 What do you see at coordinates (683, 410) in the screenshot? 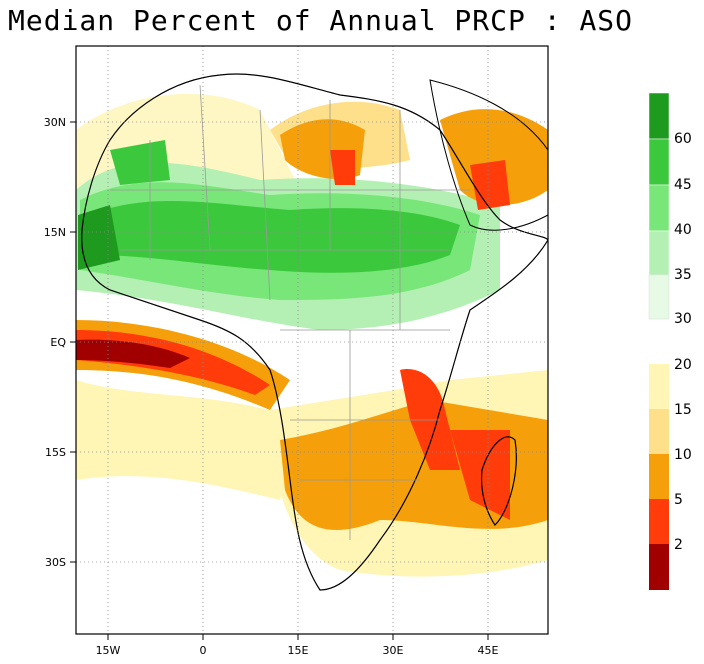
I see `legend-label-15: 15` at bounding box center [683, 410].